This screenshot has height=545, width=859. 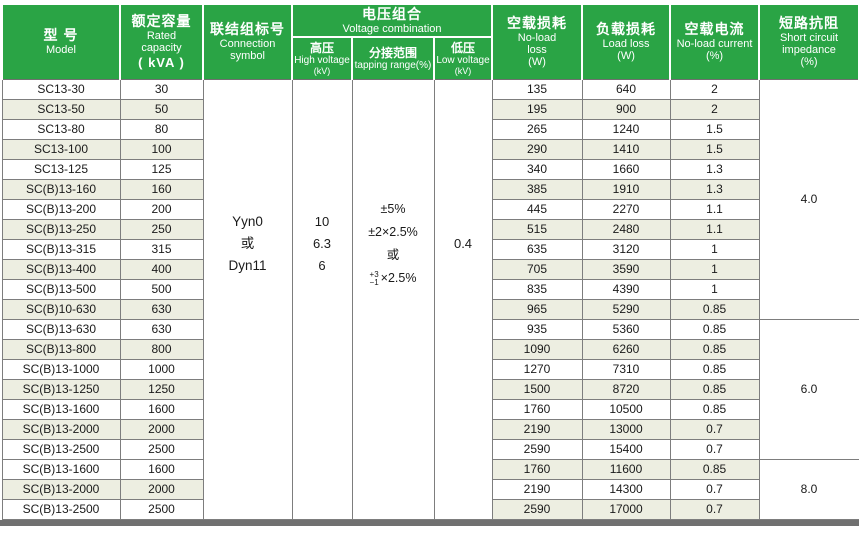 What do you see at coordinates (61, 389) in the screenshot?
I see `model-cell: SC(B)13-1250` at bounding box center [61, 389].